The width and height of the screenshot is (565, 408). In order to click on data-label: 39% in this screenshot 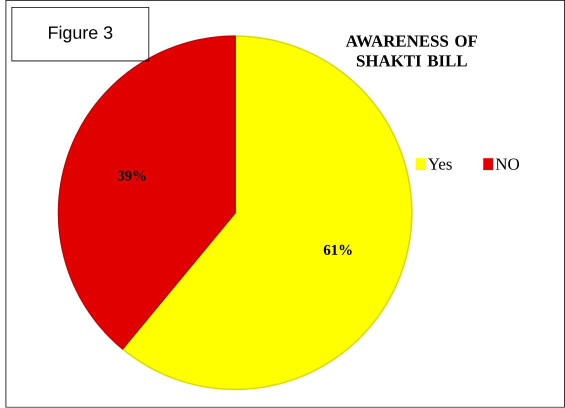, I will do `click(132, 175)`.